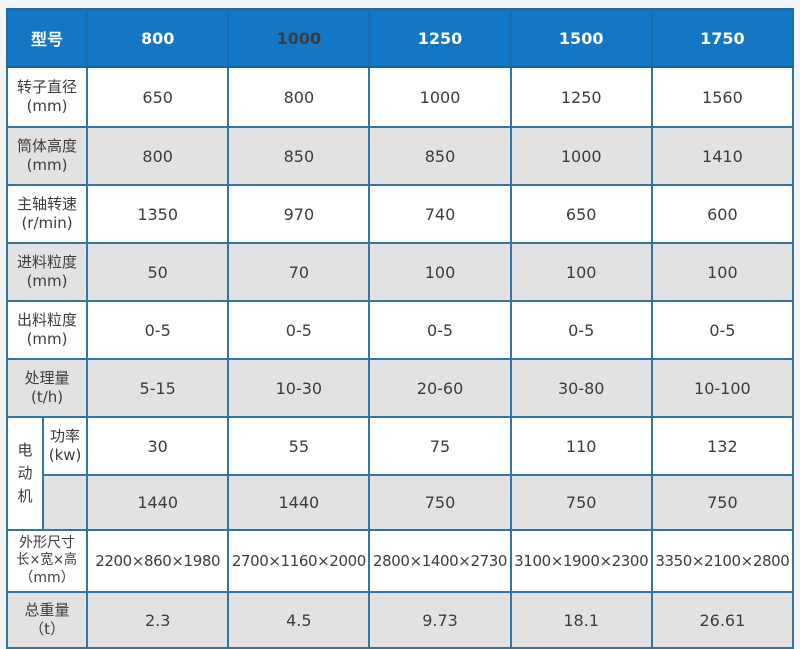 The width and height of the screenshot is (800, 649). I want to click on row-label-text2: 长×宽×高, so click(47, 560).